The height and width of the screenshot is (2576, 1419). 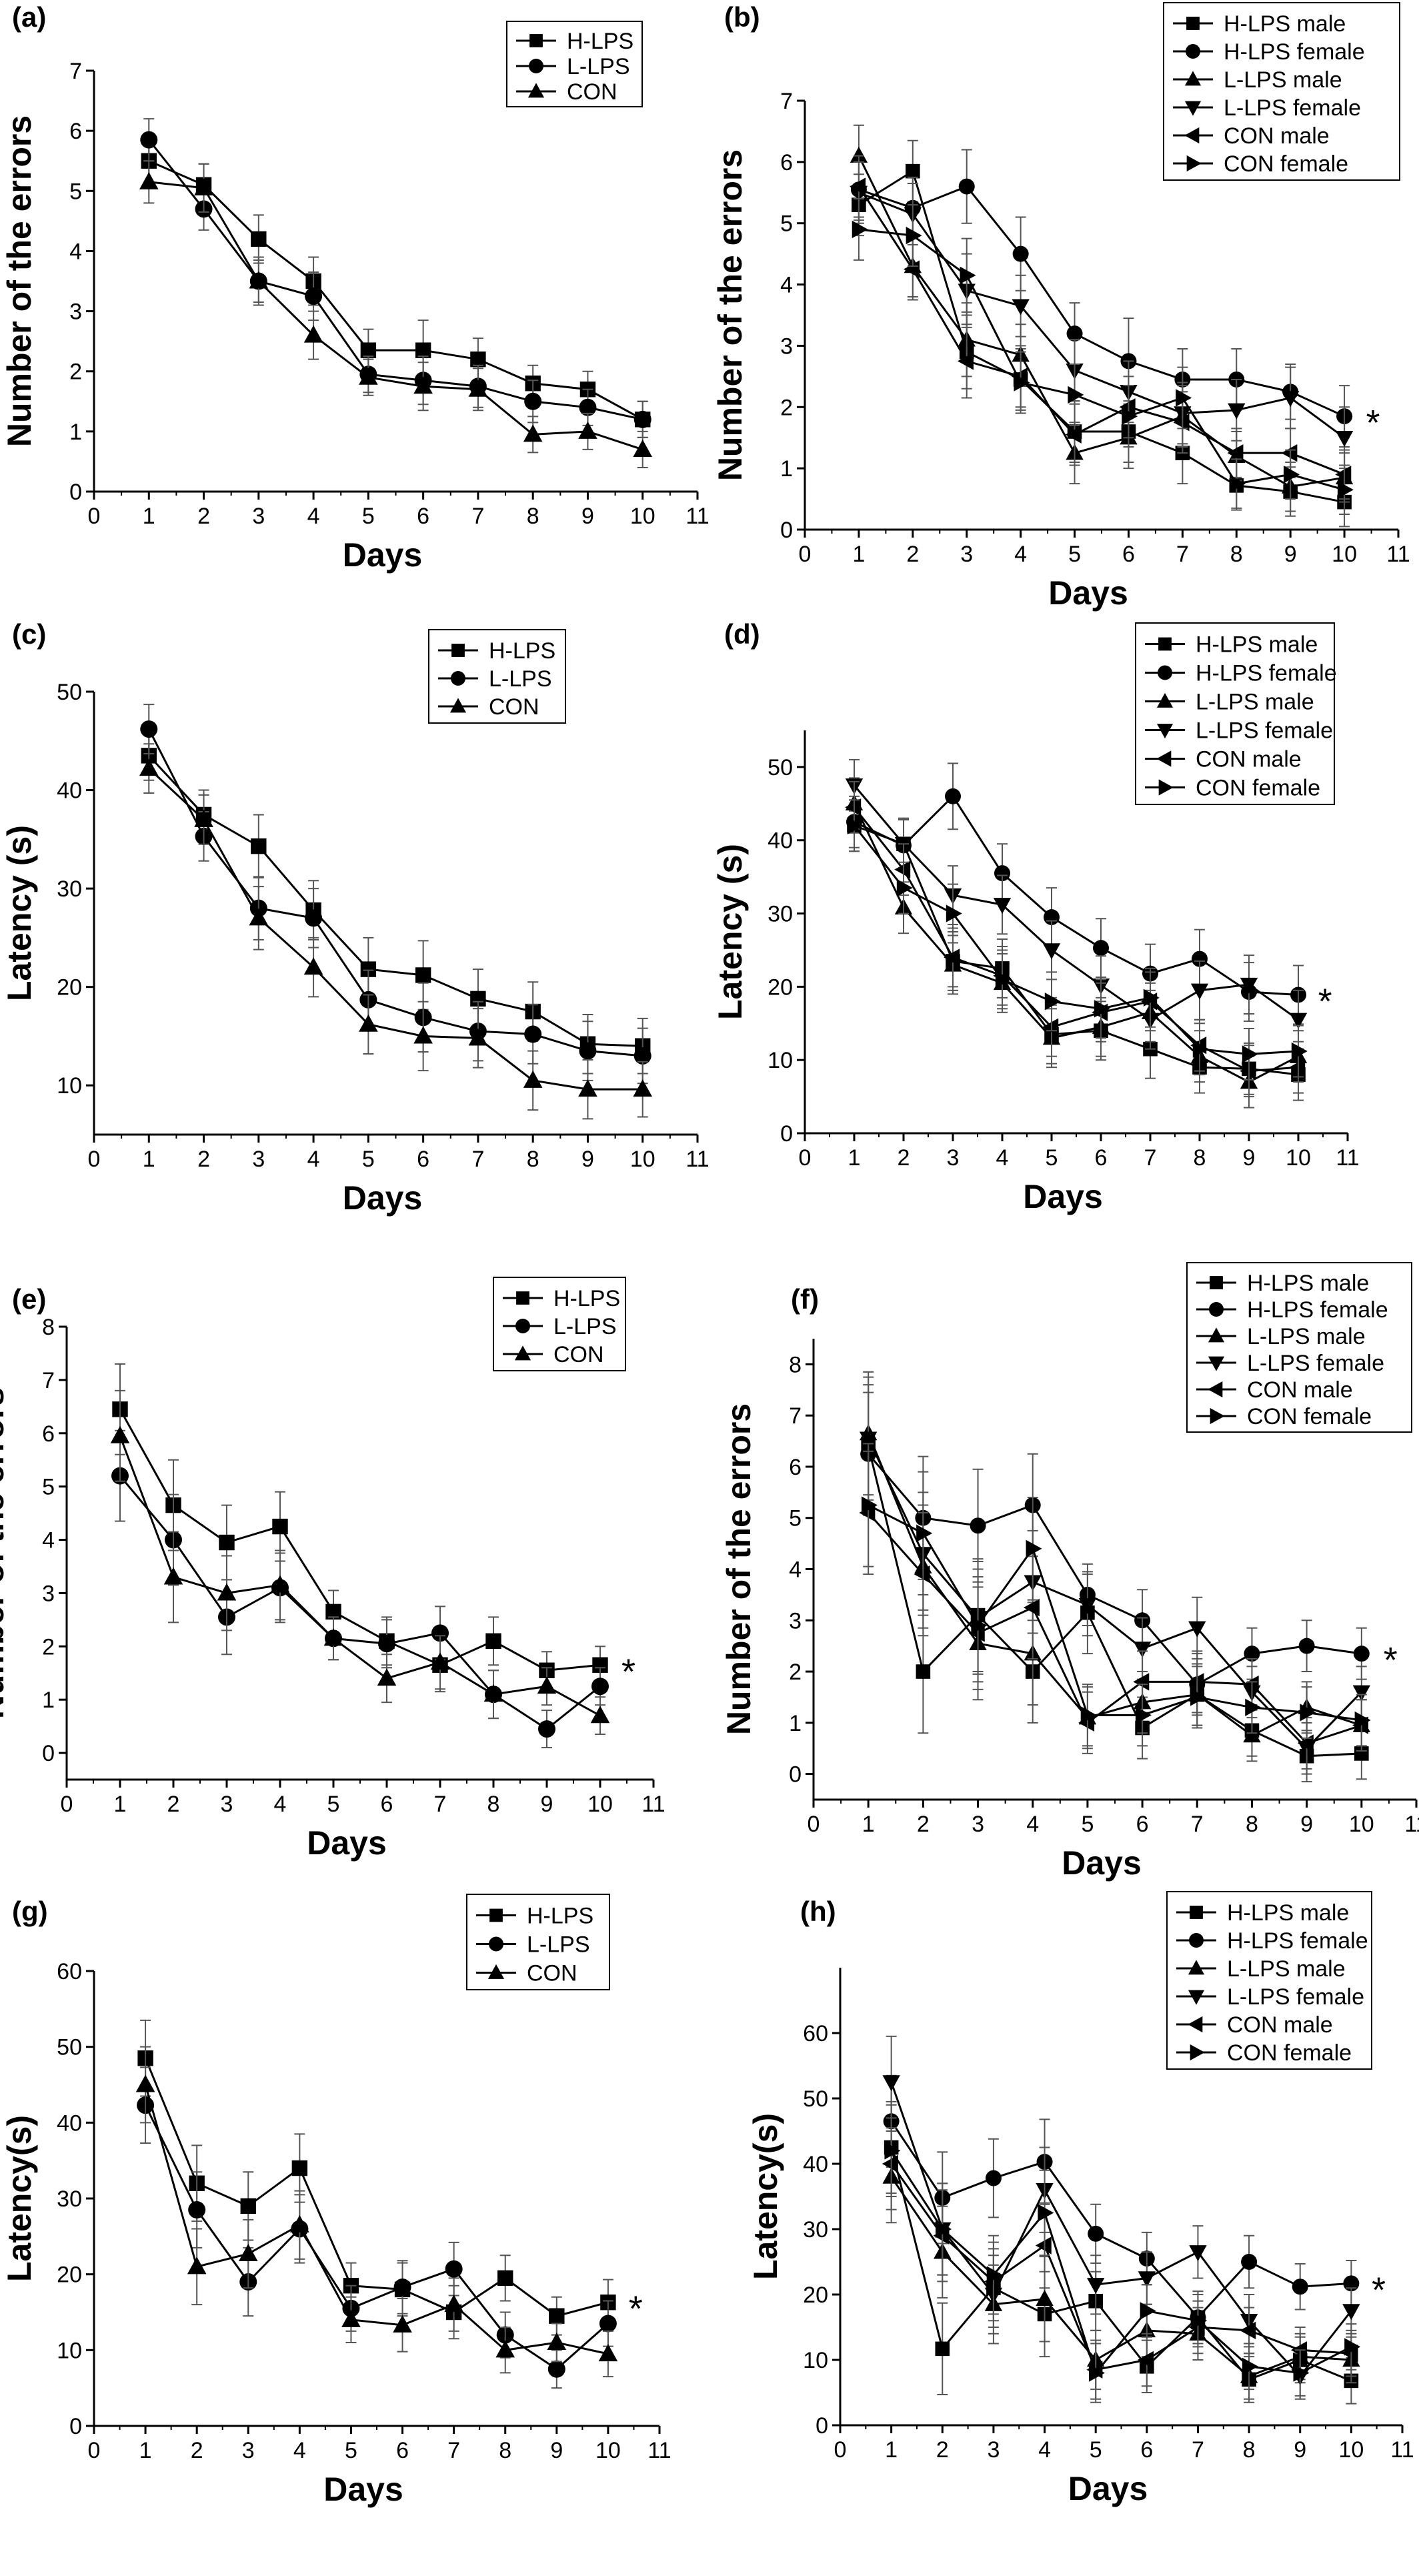 What do you see at coordinates (48, 1327) in the screenshot?
I see `y-tick-label: 8` at bounding box center [48, 1327].